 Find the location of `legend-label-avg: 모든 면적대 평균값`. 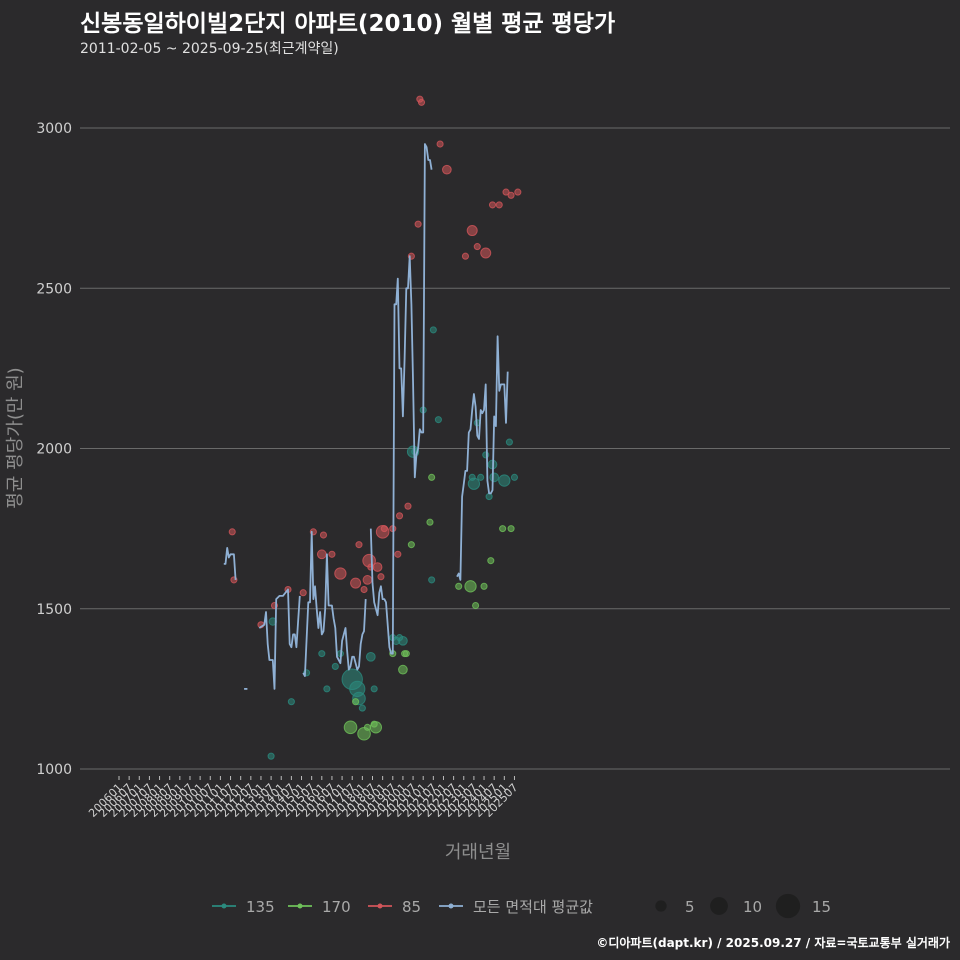

legend-label-avg: 모든 면적대 평균값 is located at coordinates (533, 907).